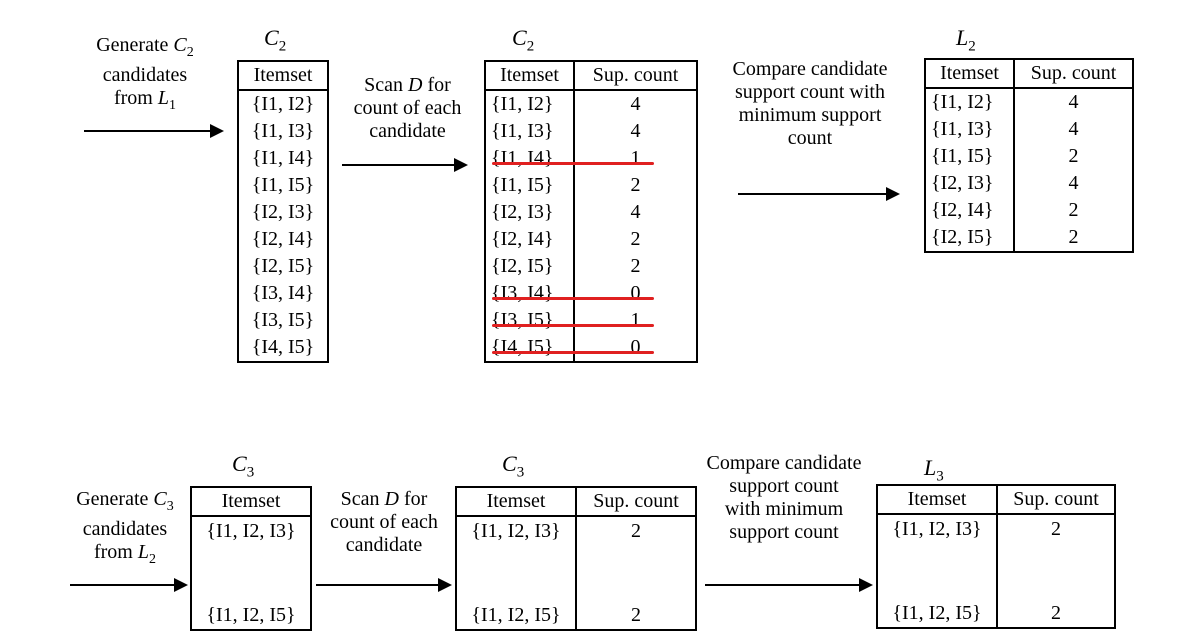  Describe the element at coordinates (523, 40) in the screenshot. I see `c2-count-title: C2` at that location.